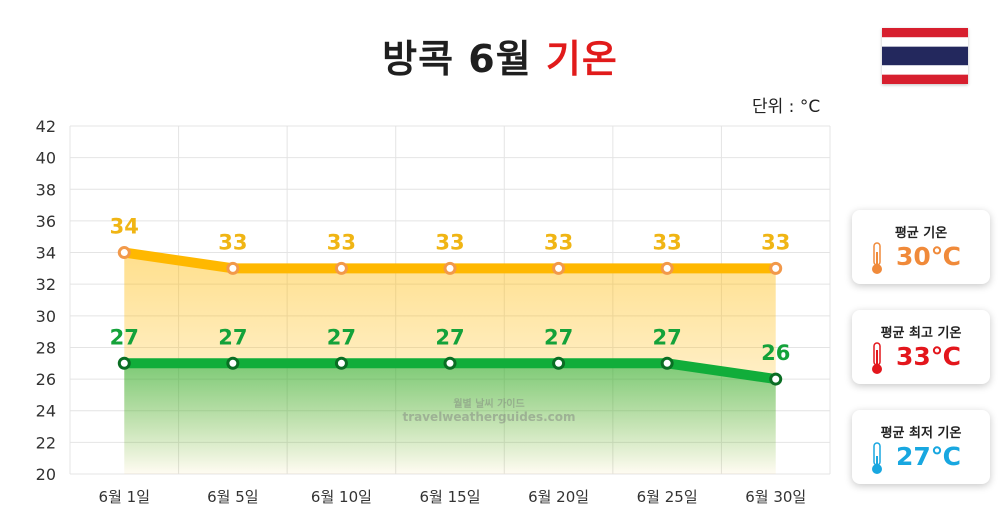 Image resolution: width=1000 pixels, height=526 pixels. I want to click on flag-stripe-white-bottom, so click(925, 70).